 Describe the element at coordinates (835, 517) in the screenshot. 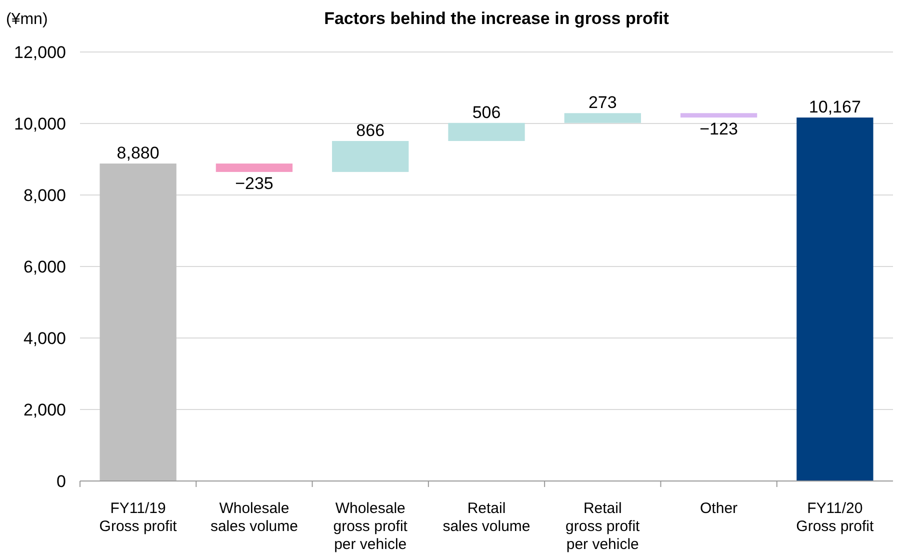

I see `x-tick-label: FY11/20 Gross profit` at that location.